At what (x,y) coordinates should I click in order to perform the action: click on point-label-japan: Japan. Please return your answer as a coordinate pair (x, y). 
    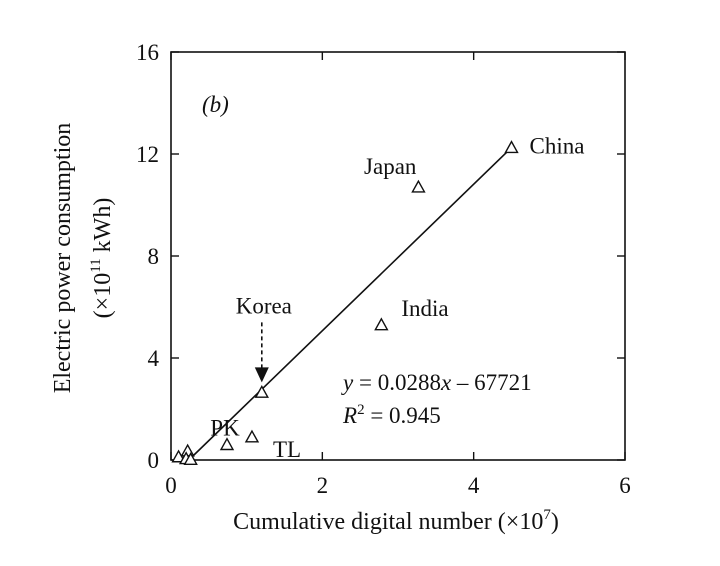
    Looking at the image, I should click on (390, 166).